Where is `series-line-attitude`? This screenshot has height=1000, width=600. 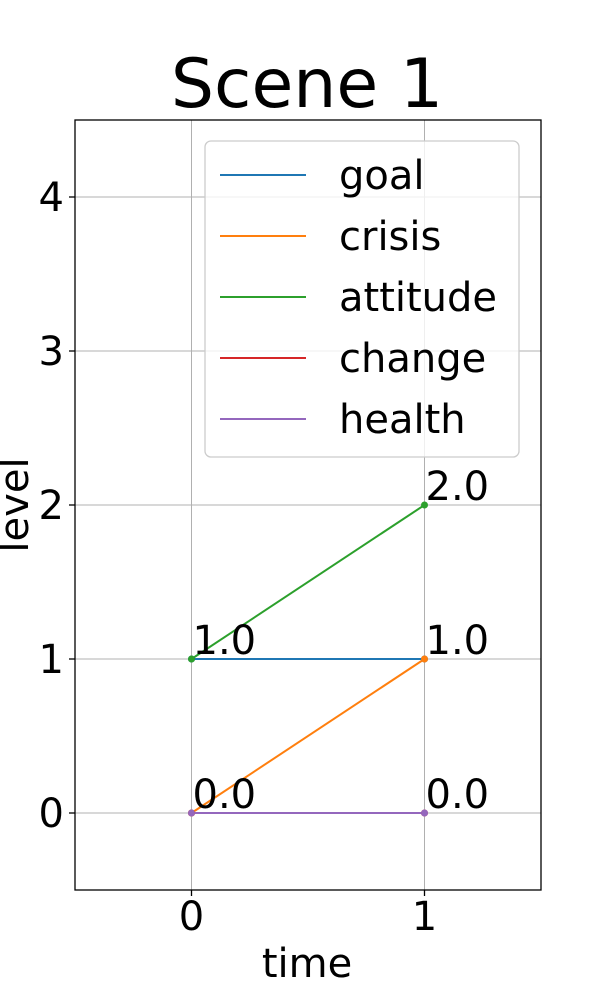
series-line-attitude is located at coordinates (308, 582).